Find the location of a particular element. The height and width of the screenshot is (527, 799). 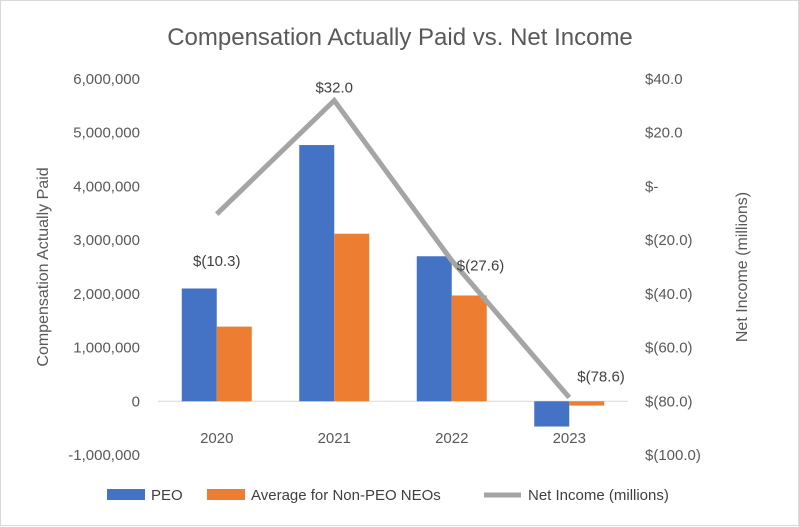

y2-tick-label: $40.0 is located at coordinates (664, 79).